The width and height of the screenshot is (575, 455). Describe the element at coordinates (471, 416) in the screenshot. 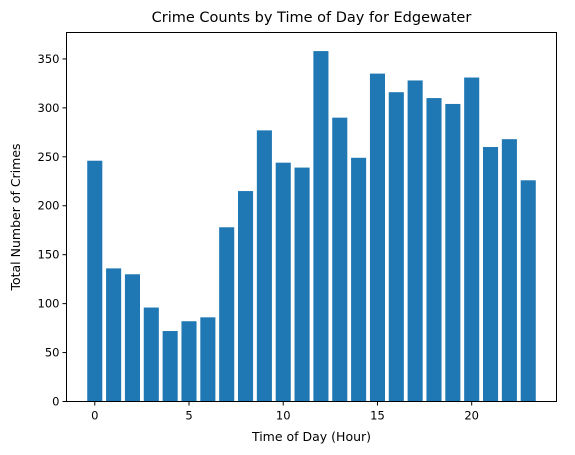

I see `x-tick-label: 20` at that location.